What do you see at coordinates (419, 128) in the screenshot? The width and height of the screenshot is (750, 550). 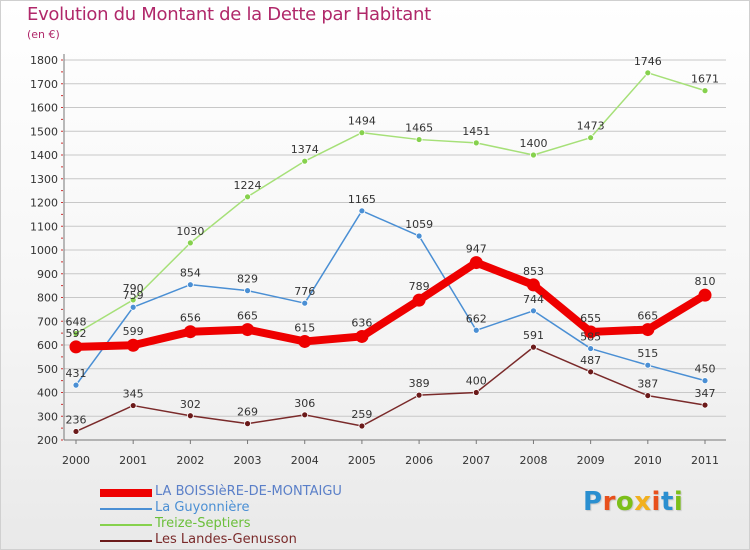 I see `data-label: 1465` at bounding box center [419, 128].